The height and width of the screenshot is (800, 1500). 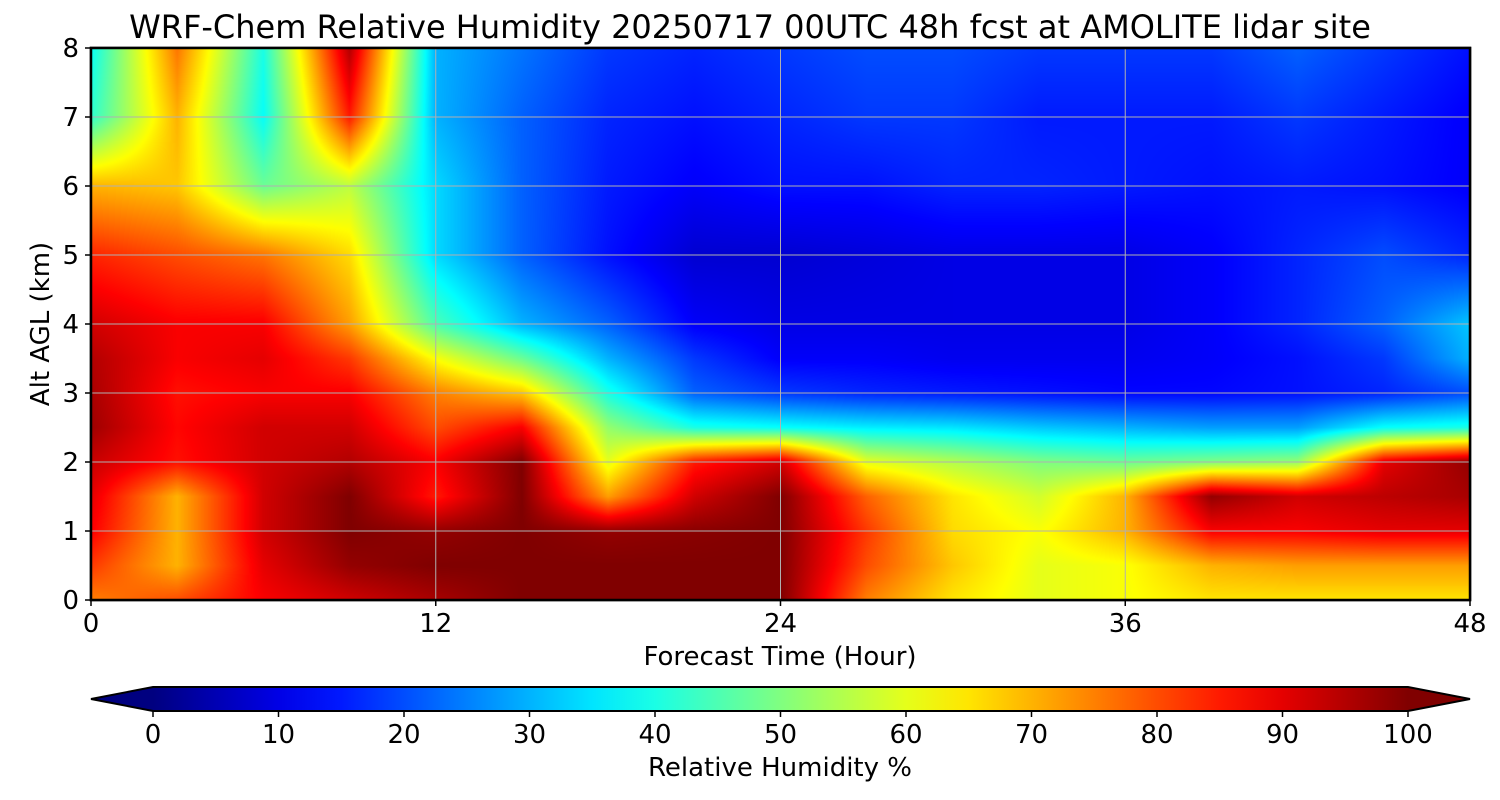 What do you see at coordinates (905, 735) in the screenshot?
I see `colorbar-tick-label: 60` at bounding box center [905, 735].